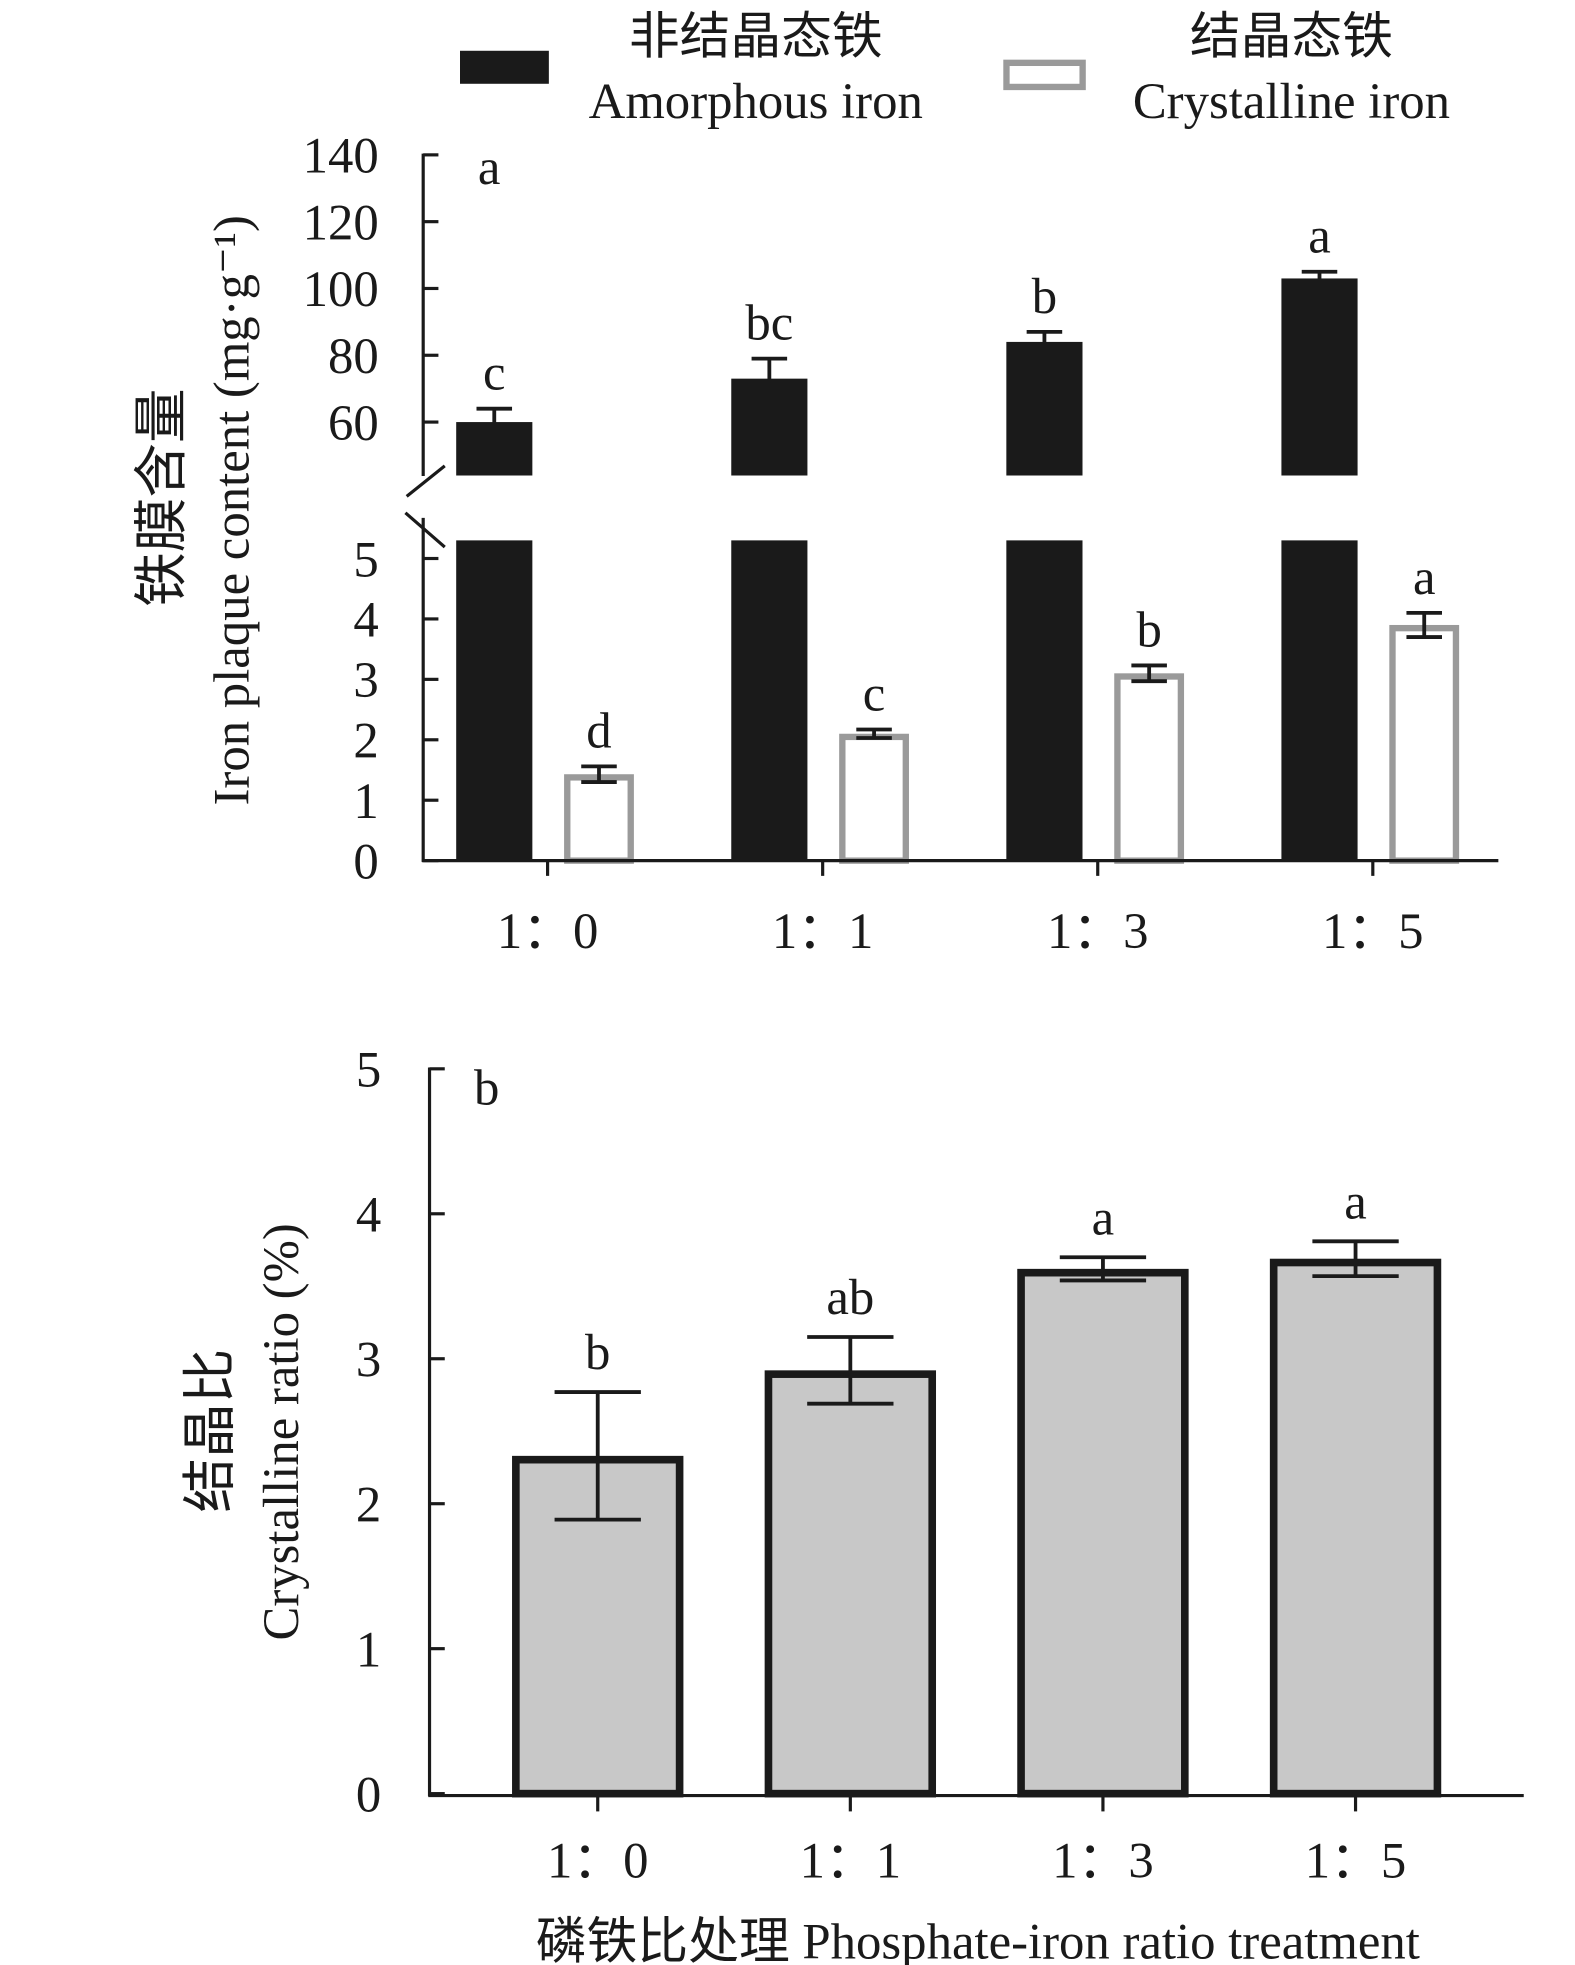  I want to click on significance-letter-crystalline-ratio-3: a, so click(1355, 1201).